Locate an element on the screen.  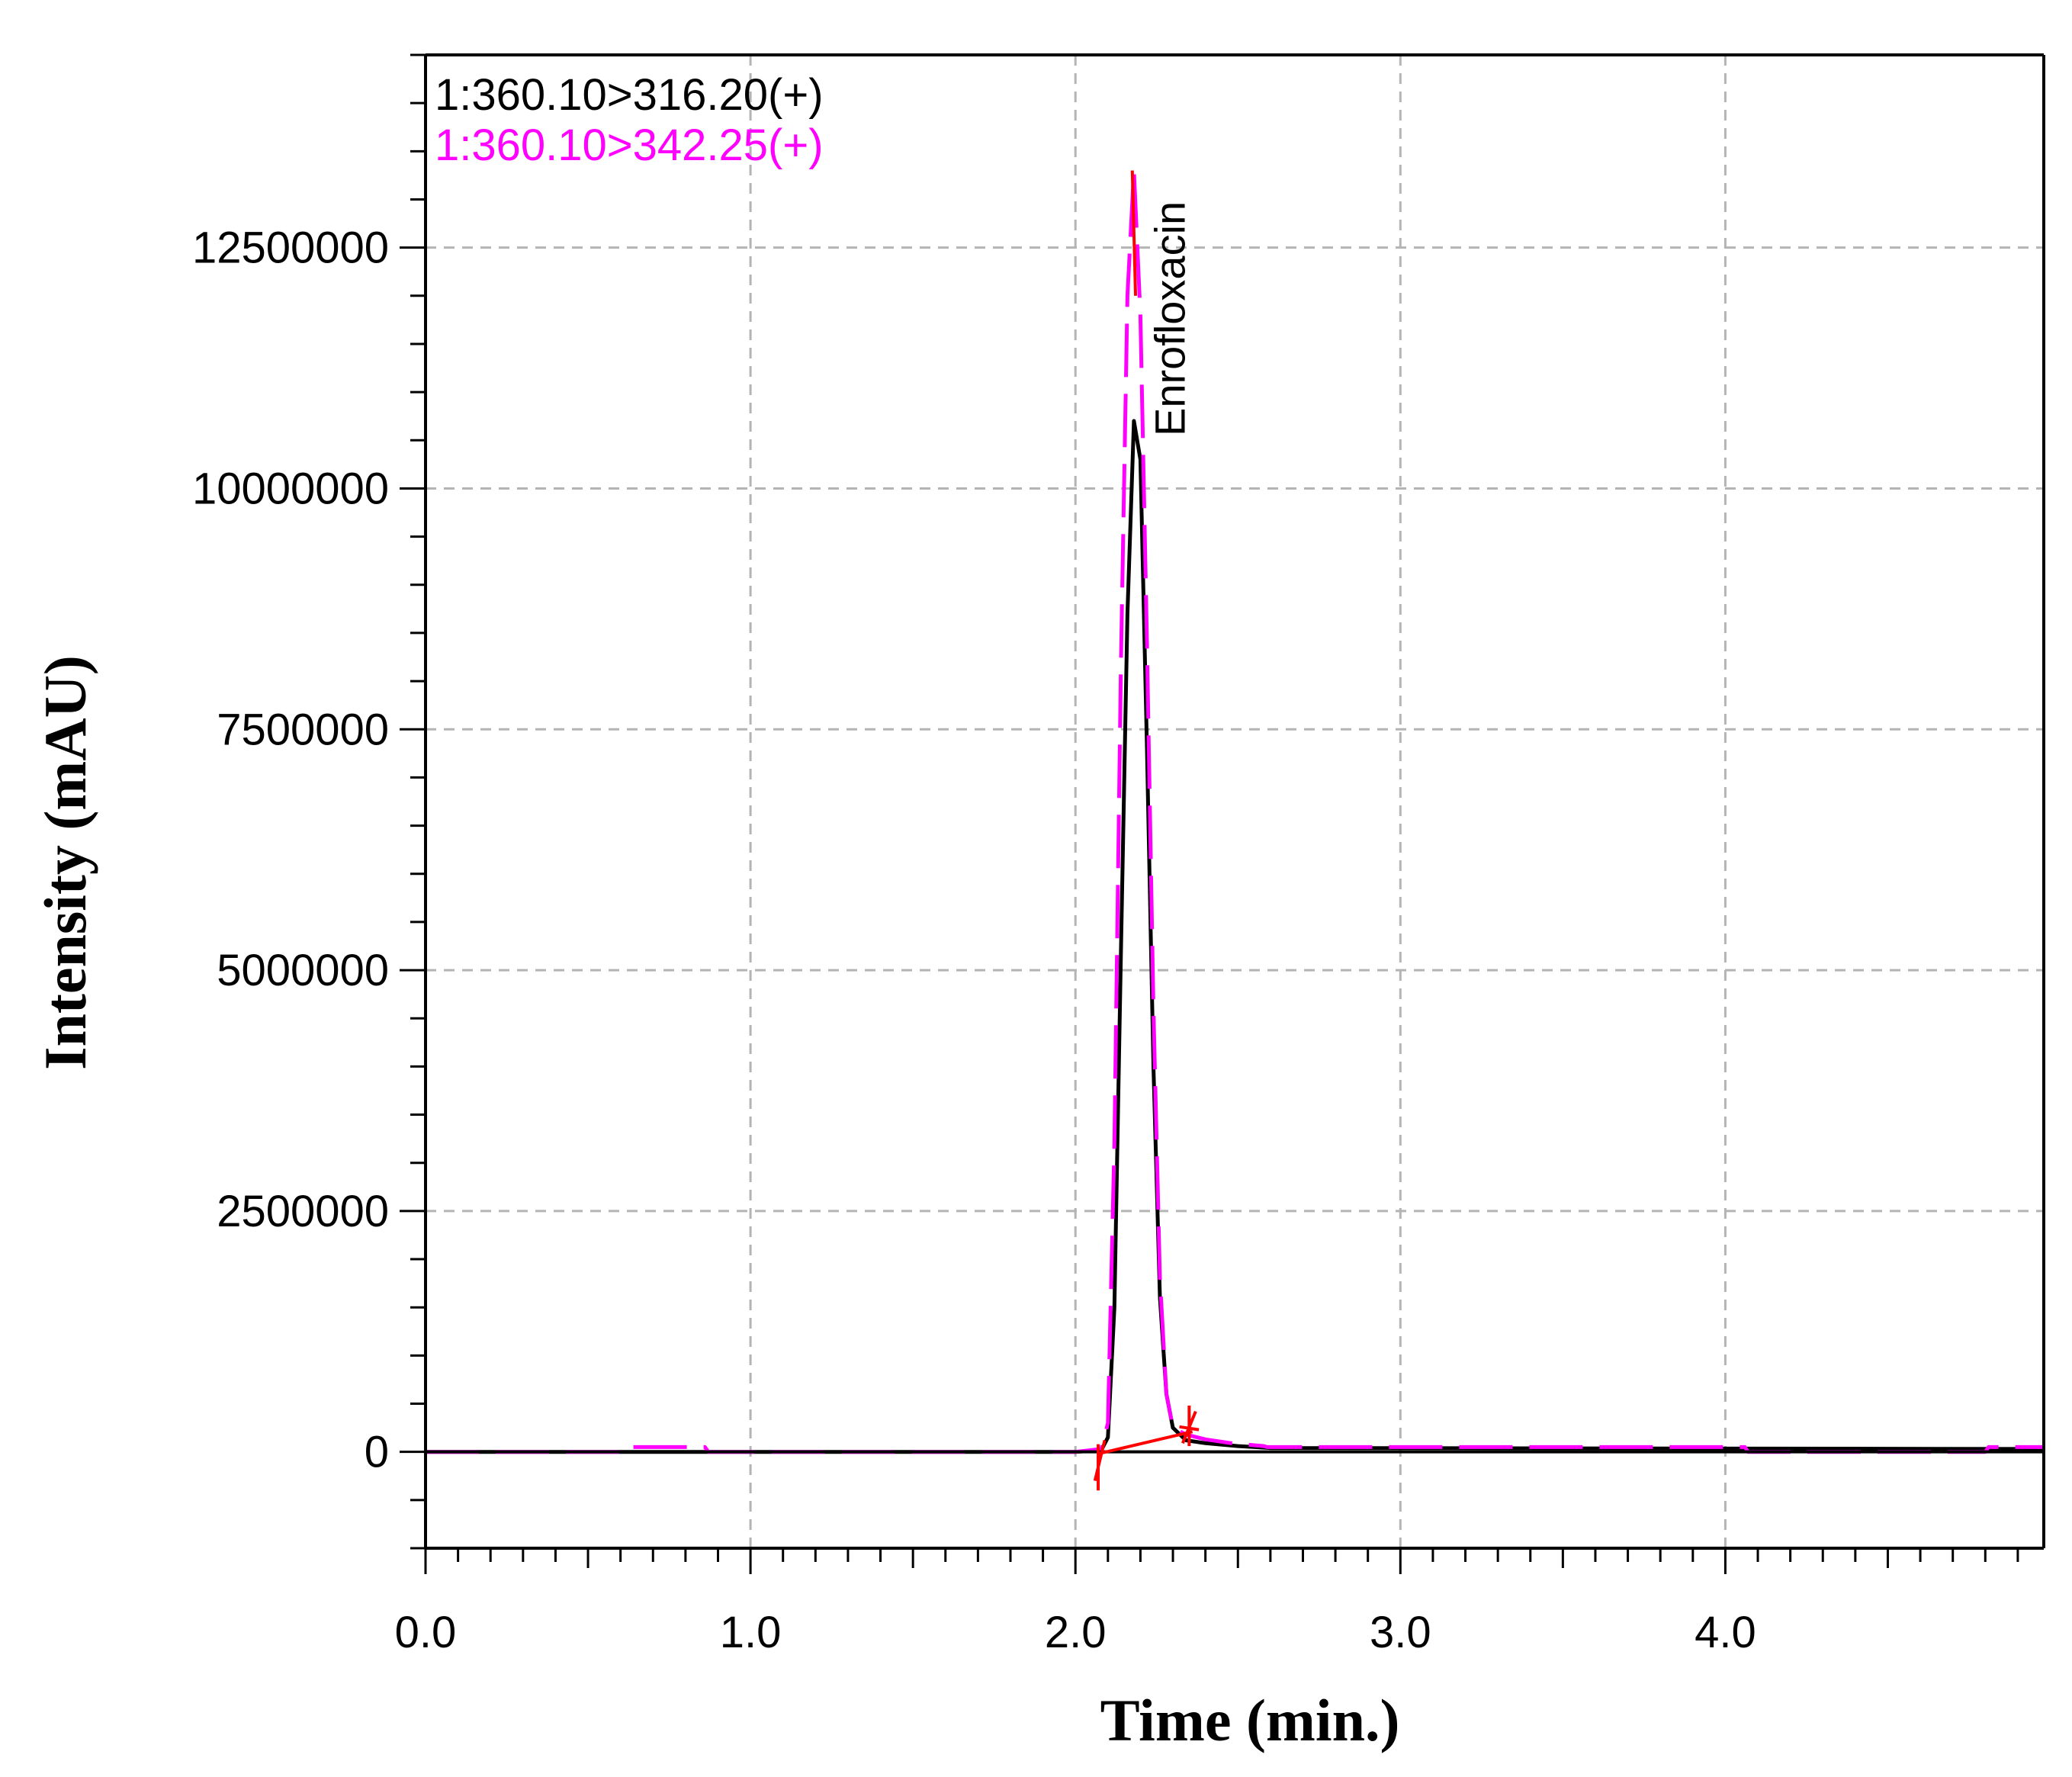
y-tick-label: 5000000 is located at coordinates (303, 971).